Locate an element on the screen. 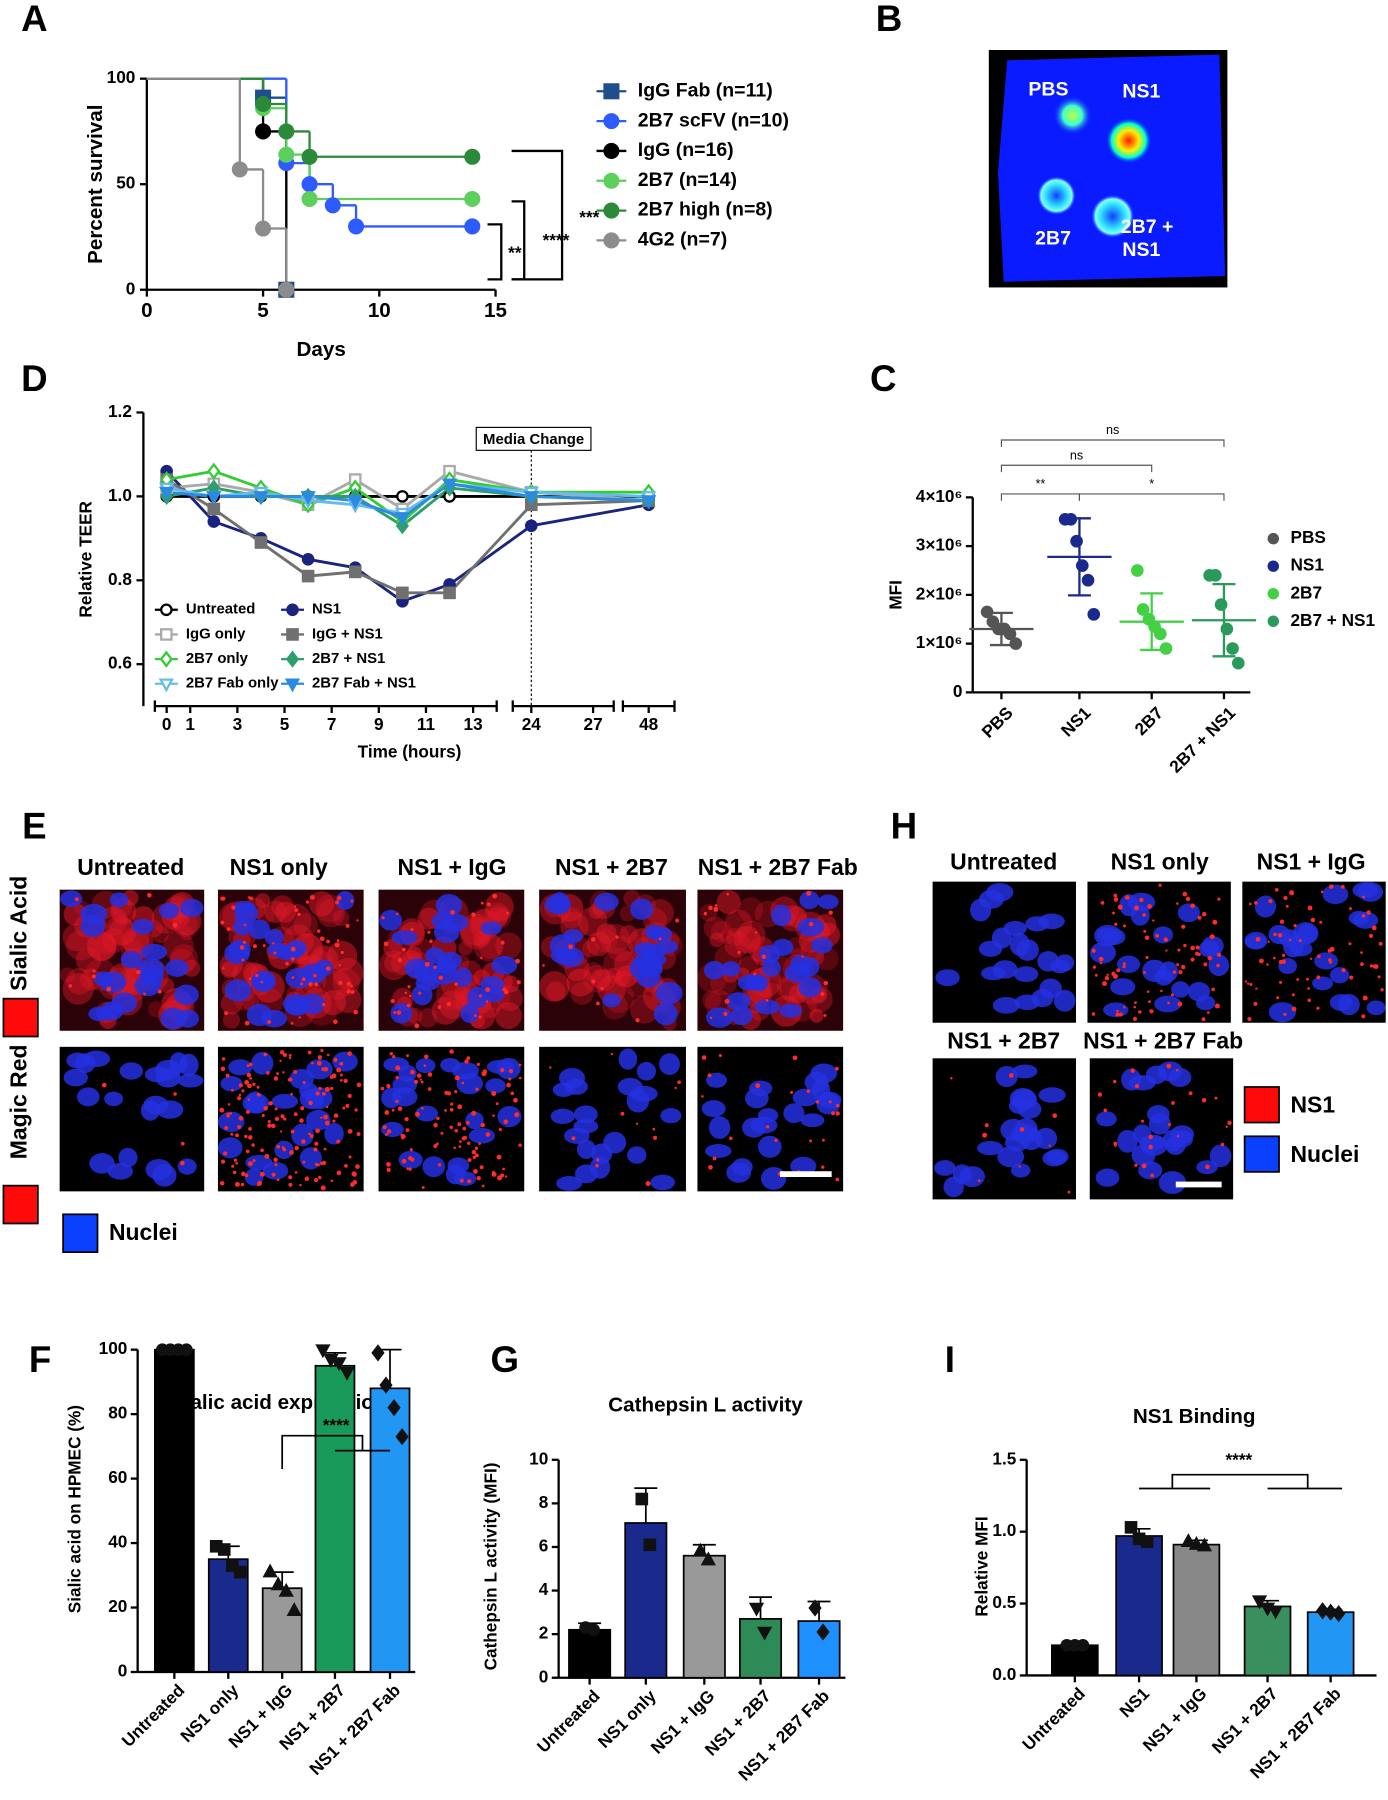  imaging-spot is located at coordinates (1056, 196).